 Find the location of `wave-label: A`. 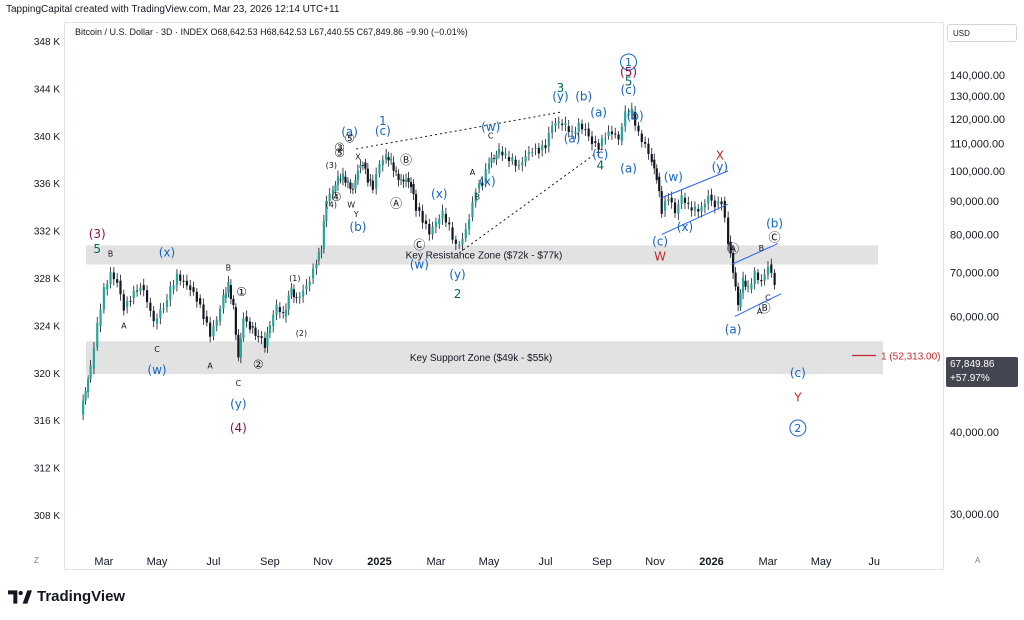

wave-label: A is located at coordinates (473, 172).